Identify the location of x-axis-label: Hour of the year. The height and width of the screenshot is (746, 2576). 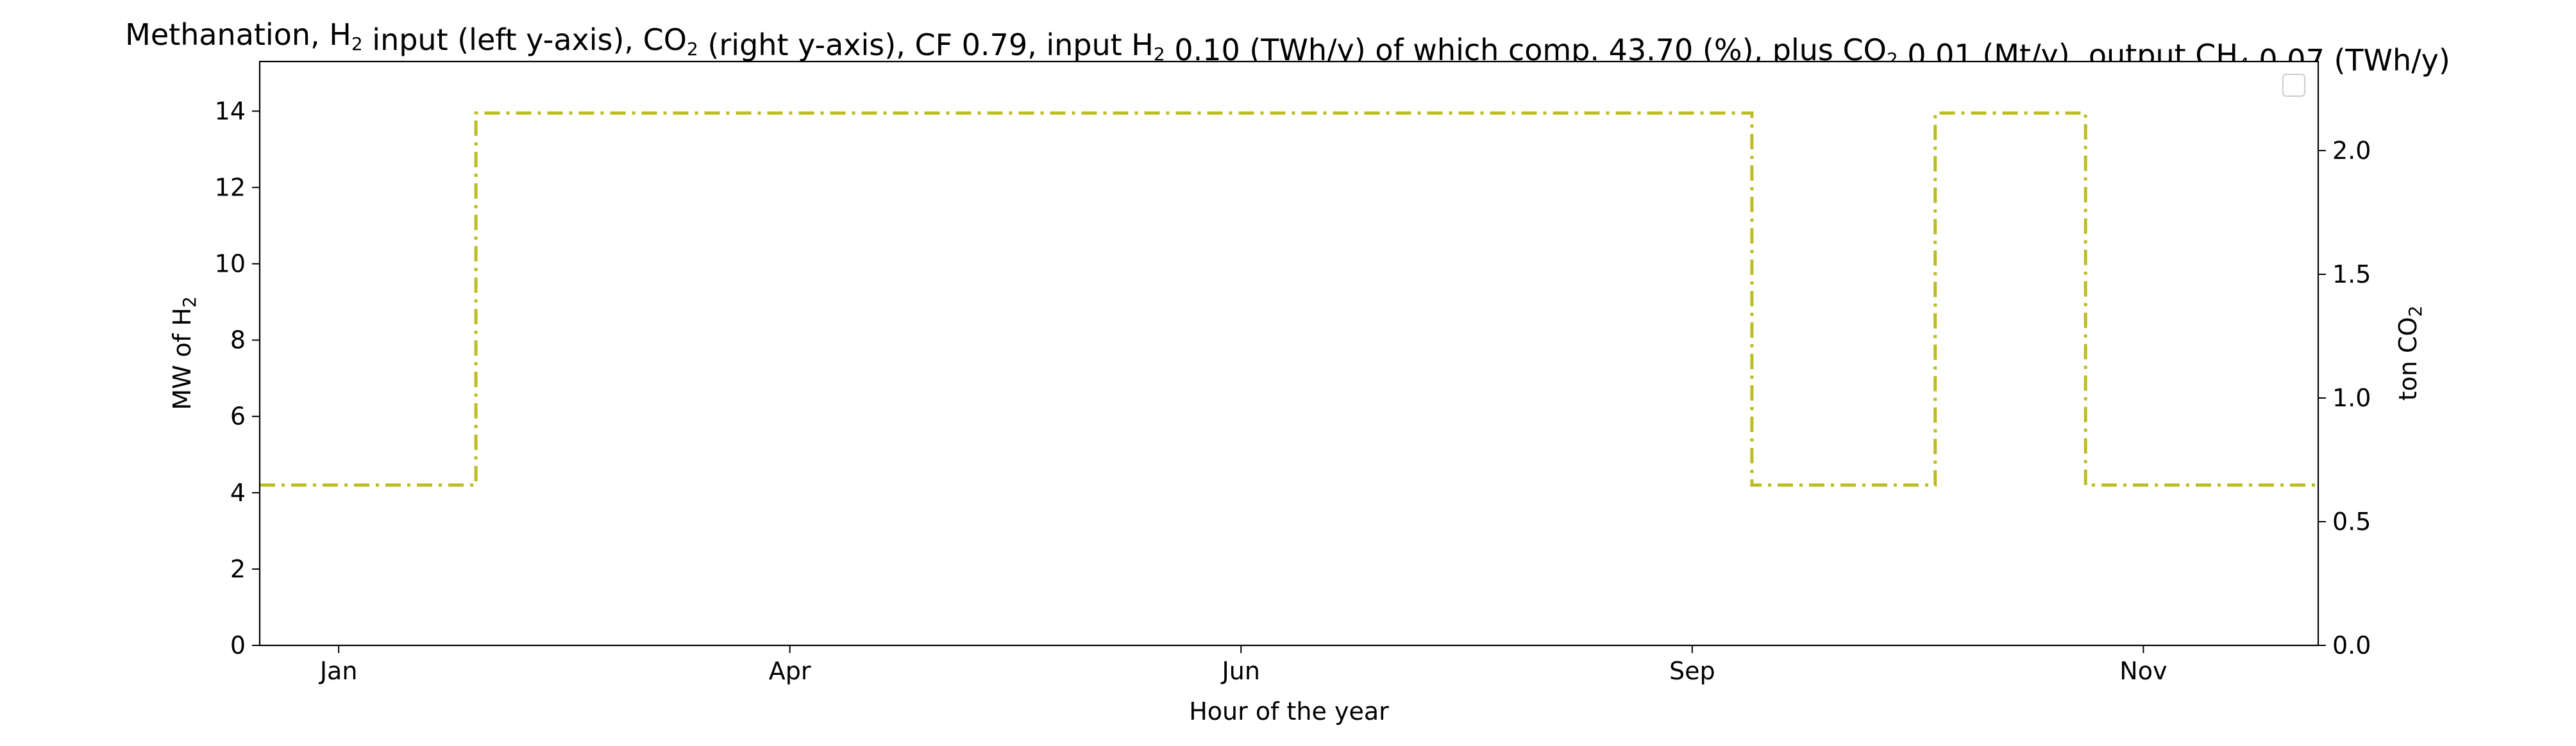
(1289, 711).